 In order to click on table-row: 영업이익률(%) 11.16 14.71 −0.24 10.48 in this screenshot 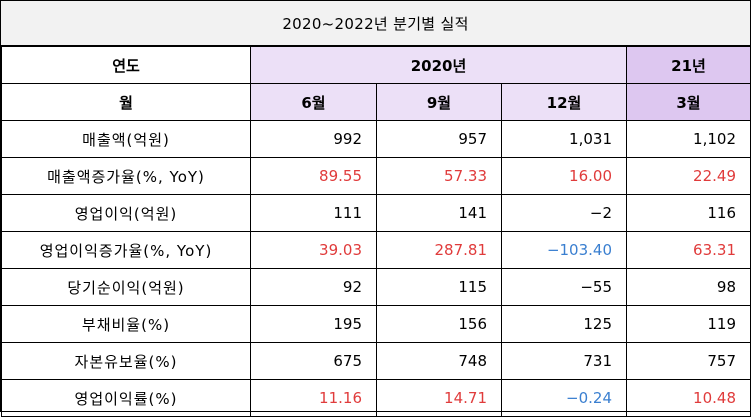, I will do `click(376, 398)`.